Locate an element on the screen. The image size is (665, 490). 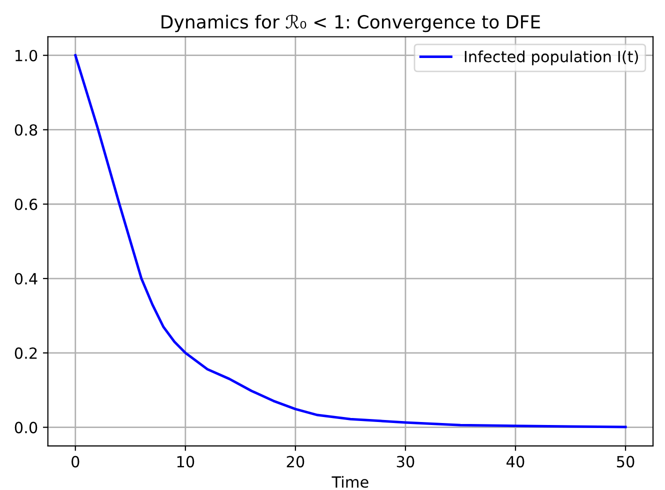
x-axis-title: Time is located at coordinates (350, 482).